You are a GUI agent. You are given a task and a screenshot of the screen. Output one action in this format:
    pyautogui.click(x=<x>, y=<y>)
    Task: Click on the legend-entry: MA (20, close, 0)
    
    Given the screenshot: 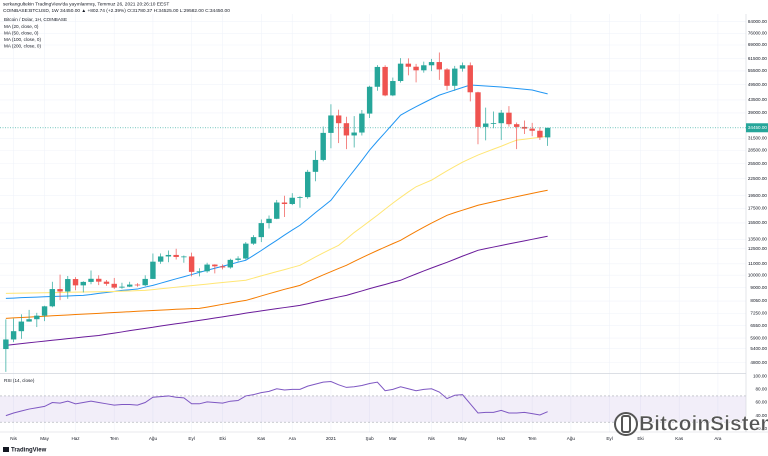 What is the action you would take?
    pyautogui.click(x=21, y=26)
    